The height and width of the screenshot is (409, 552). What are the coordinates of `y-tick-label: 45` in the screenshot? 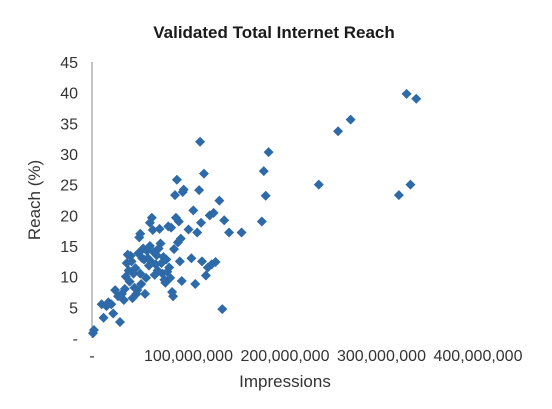 It's located at (69, 63).